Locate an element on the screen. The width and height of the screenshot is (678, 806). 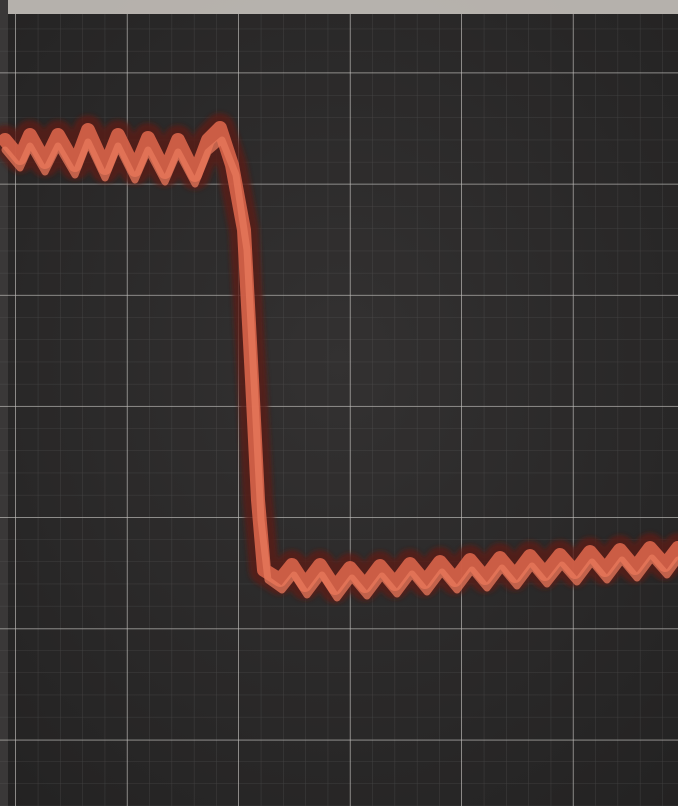
top-border is located at coordinates (339, 7).